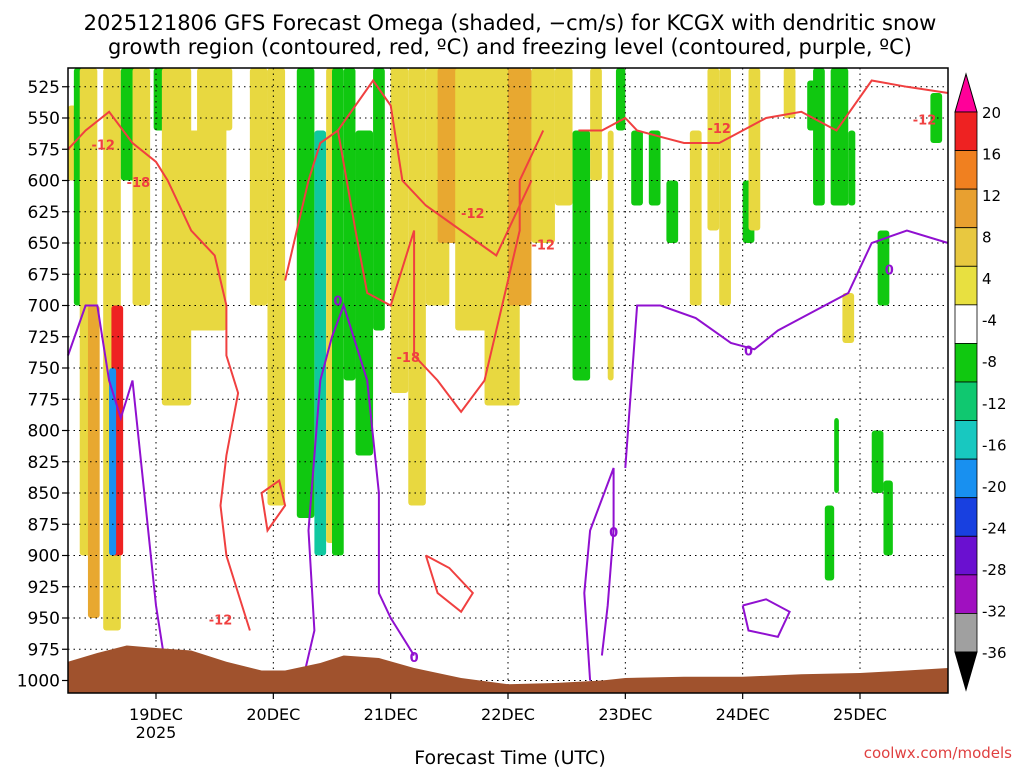 Image resolution: width=1024 pixels, height=772 pixels. What do you see at coordinates (44, 150) in the screenshot?
I see `y-tick-label: 575` at bounding box center [44, 150].